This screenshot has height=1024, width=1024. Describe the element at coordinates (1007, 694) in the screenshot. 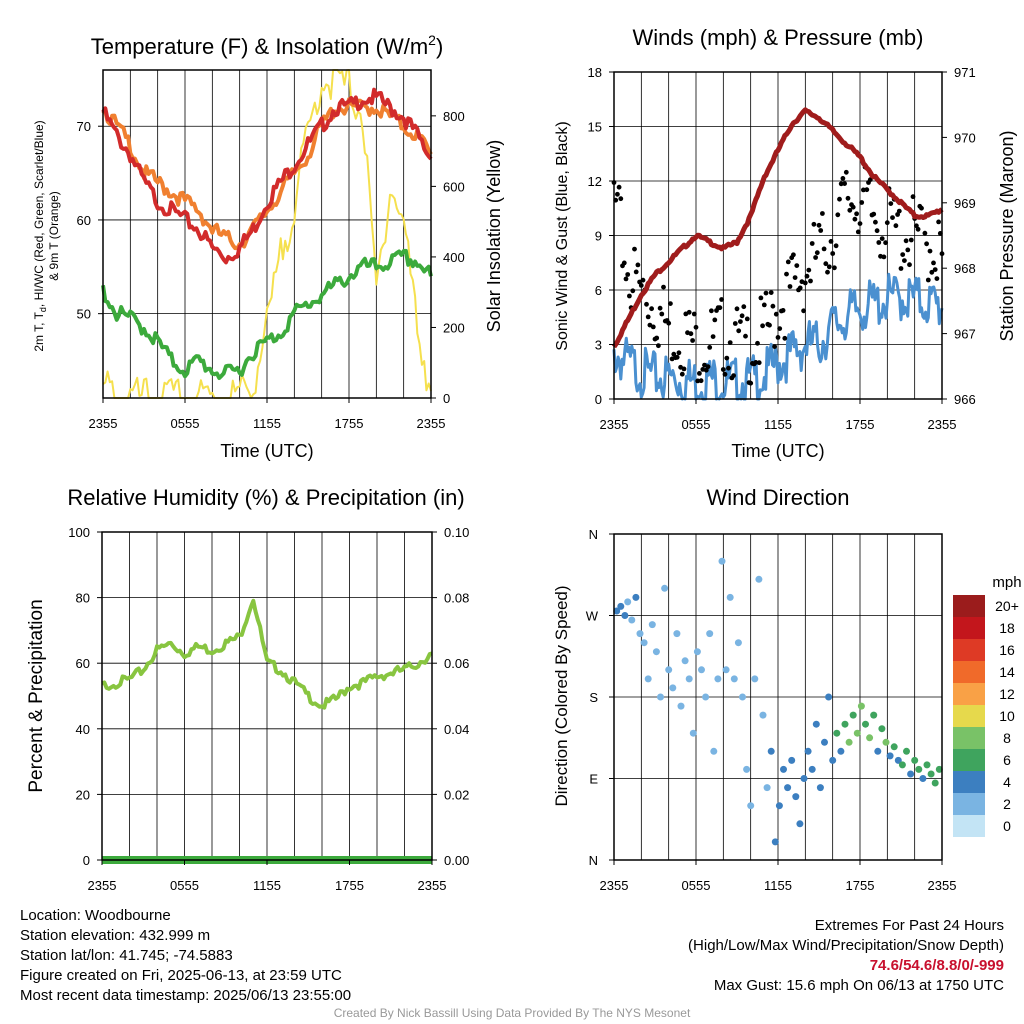

I see `colorbar-label: 12` at that location.